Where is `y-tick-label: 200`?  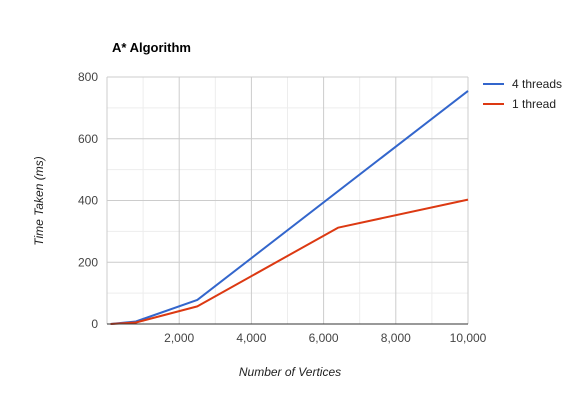 y-tick-label: 200 is located at coordinates (88, 262).